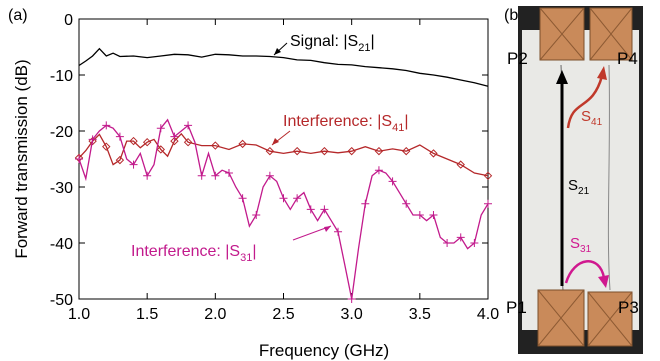  I want to click on annotation-s41: Interference: |S41|, so click(340, 129).